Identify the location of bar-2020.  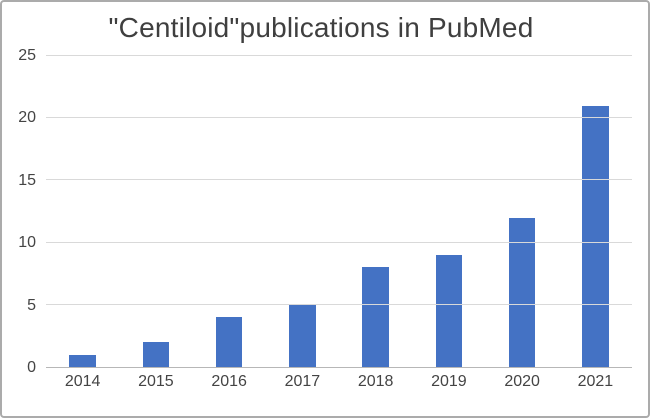
(522, 292).